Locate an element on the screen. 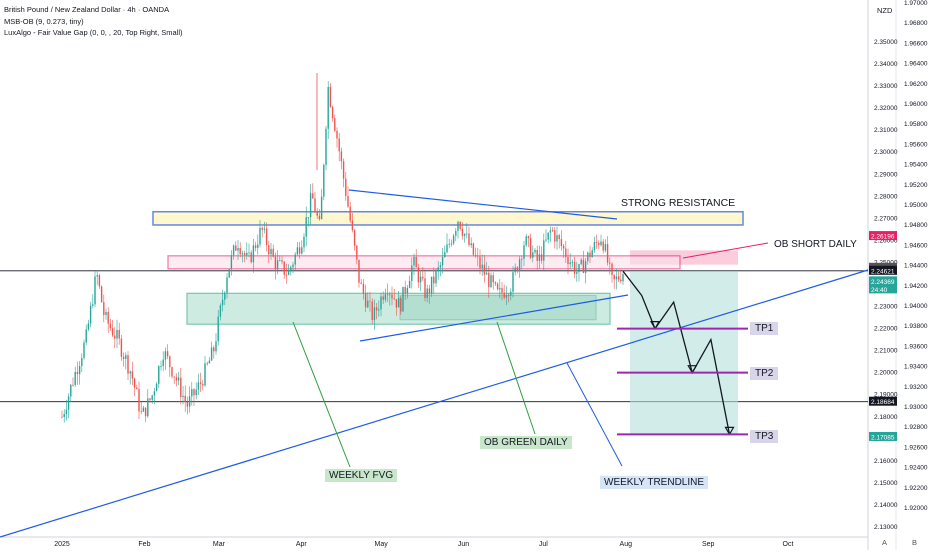 This screenshot has width=932, height=555. date-tick-label: May is located at coordinates (382, 544).